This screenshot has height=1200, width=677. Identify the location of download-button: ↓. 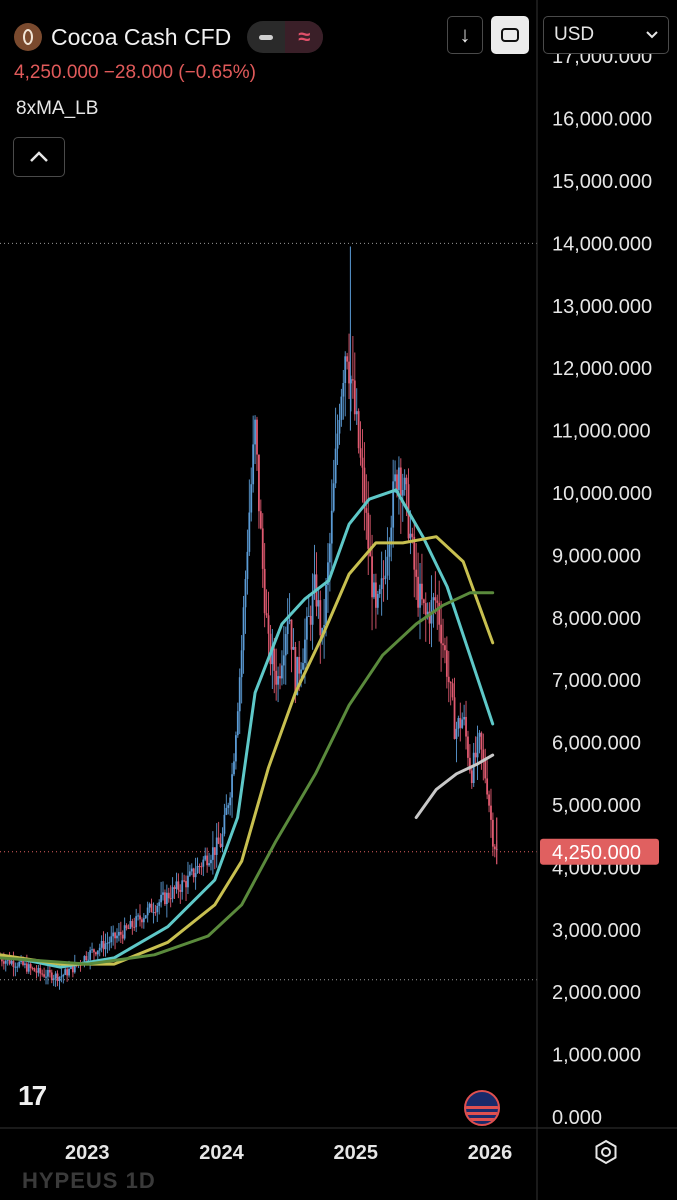
(465, 35).